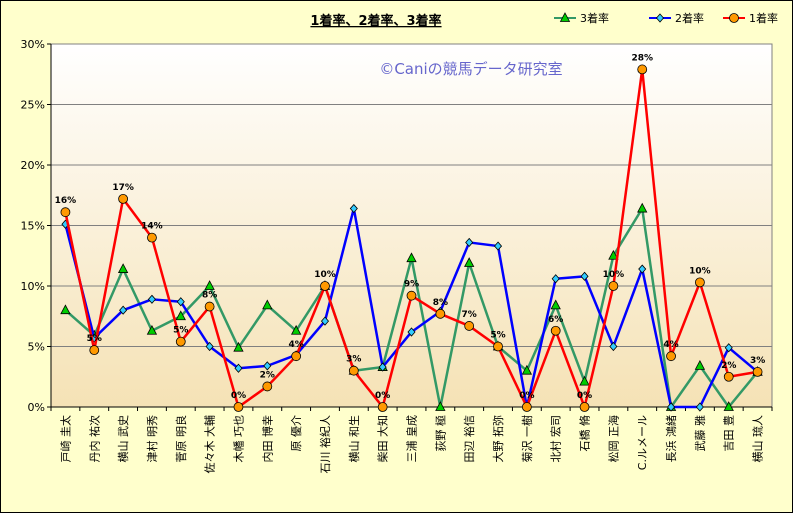 The width and height of the screenshot is (793, 513). I want to click on x-tick-label: 長浜 鴻緒, so click(671, 439).